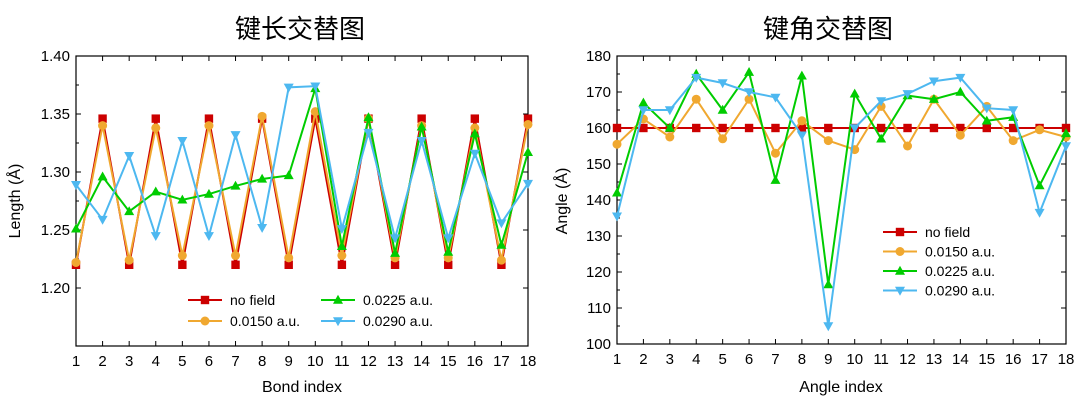  I want to click on y-tick-label: 140, so click(598, 200).